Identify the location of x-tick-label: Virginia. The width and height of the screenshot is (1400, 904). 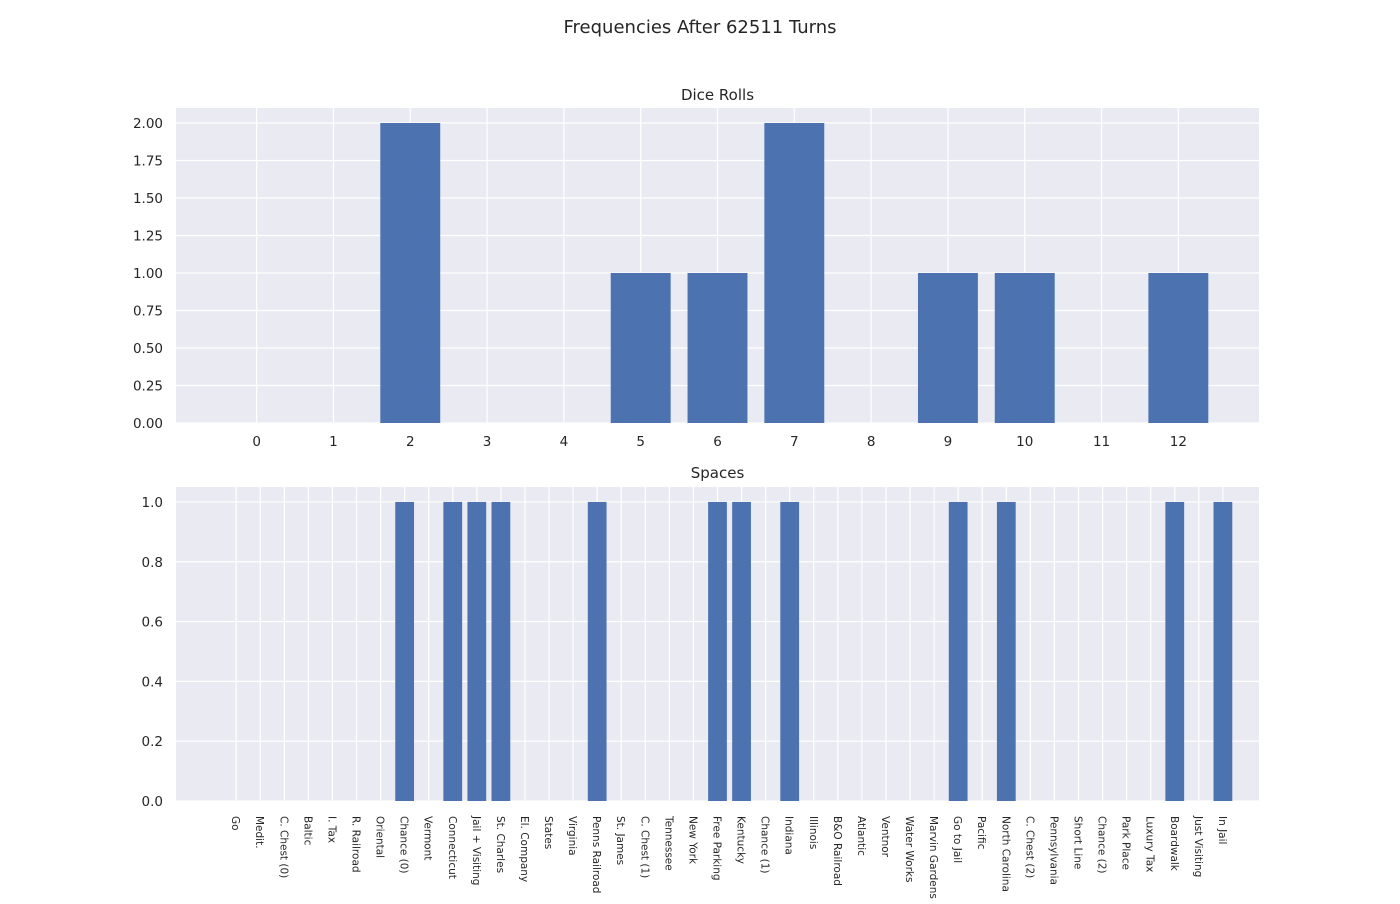
(572, 836).